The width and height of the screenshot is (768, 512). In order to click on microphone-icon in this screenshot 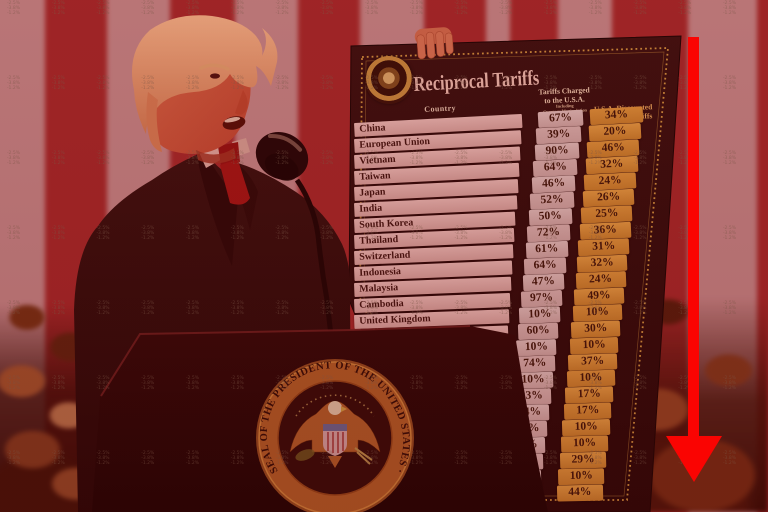, I will do `click(282, 156)`.